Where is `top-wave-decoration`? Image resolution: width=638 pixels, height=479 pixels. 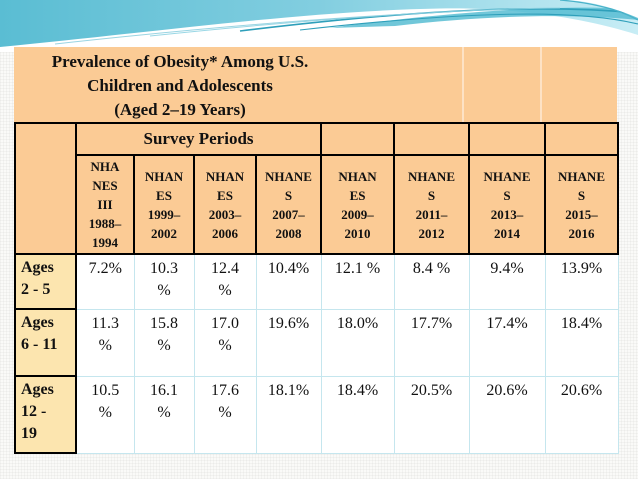
top-wave-decoration is located at coordinates (319, 26).